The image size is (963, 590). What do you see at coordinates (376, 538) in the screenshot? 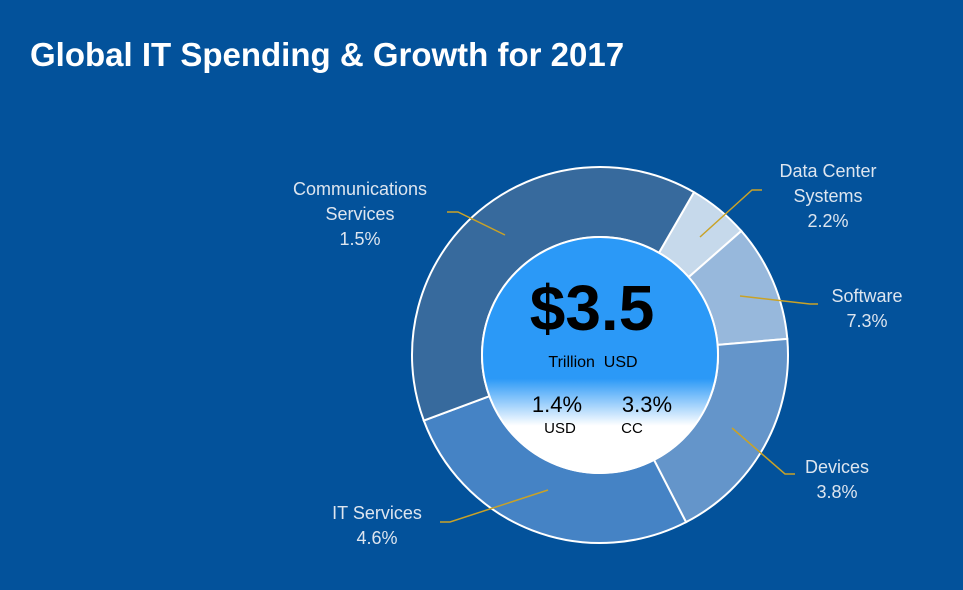
I see `svg-text: 4.6%` at bounding box center [376, 538].